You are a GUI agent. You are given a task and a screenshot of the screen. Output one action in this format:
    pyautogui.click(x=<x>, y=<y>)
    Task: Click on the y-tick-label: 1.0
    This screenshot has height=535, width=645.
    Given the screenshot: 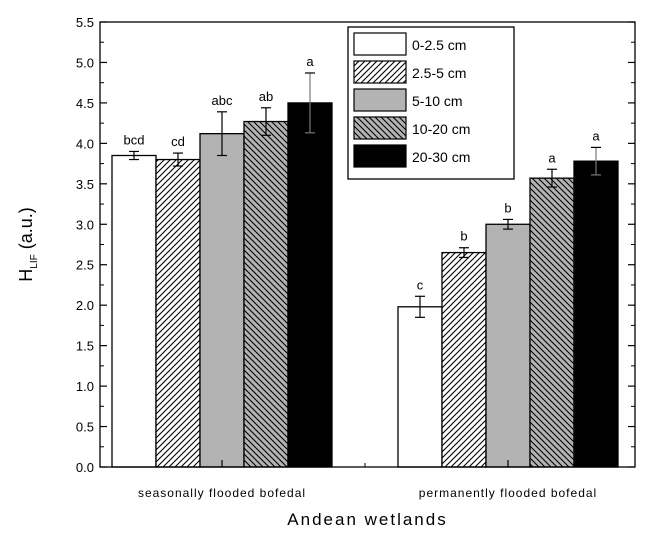 What is the action you would take?
    pyautogui.click(x=85, y=386)
    